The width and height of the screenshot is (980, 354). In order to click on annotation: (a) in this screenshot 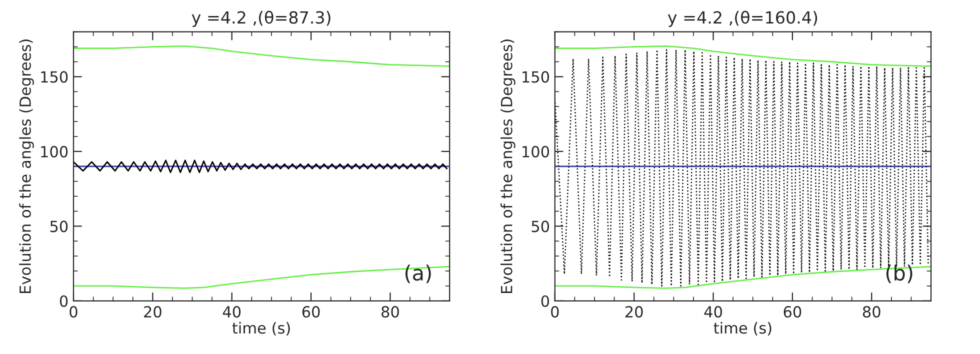, I will do `click(418, 274)`.